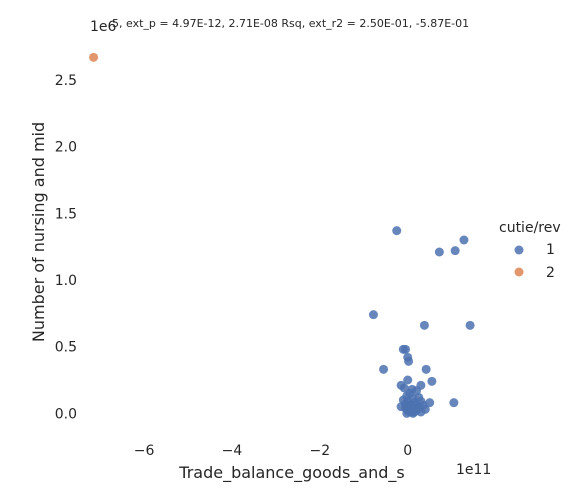  What do you see at coordinates (473, 470) in the screenshot?
I see `x-offset-label: 1e11` at bounding box center [473, 470].